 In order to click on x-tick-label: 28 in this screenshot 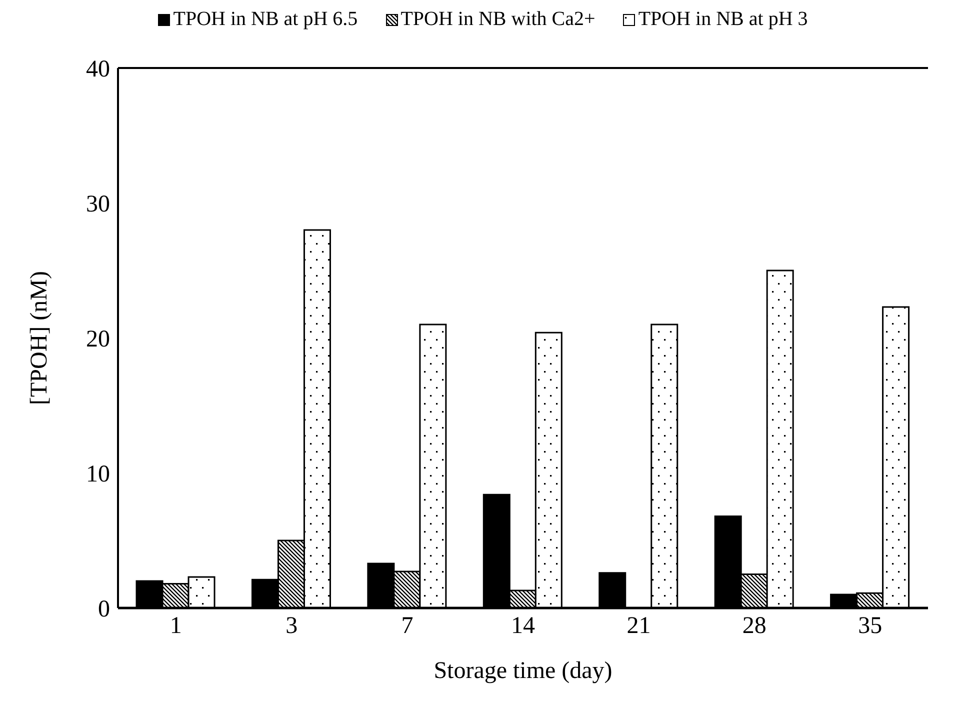, I will do `click(754, 626)`.